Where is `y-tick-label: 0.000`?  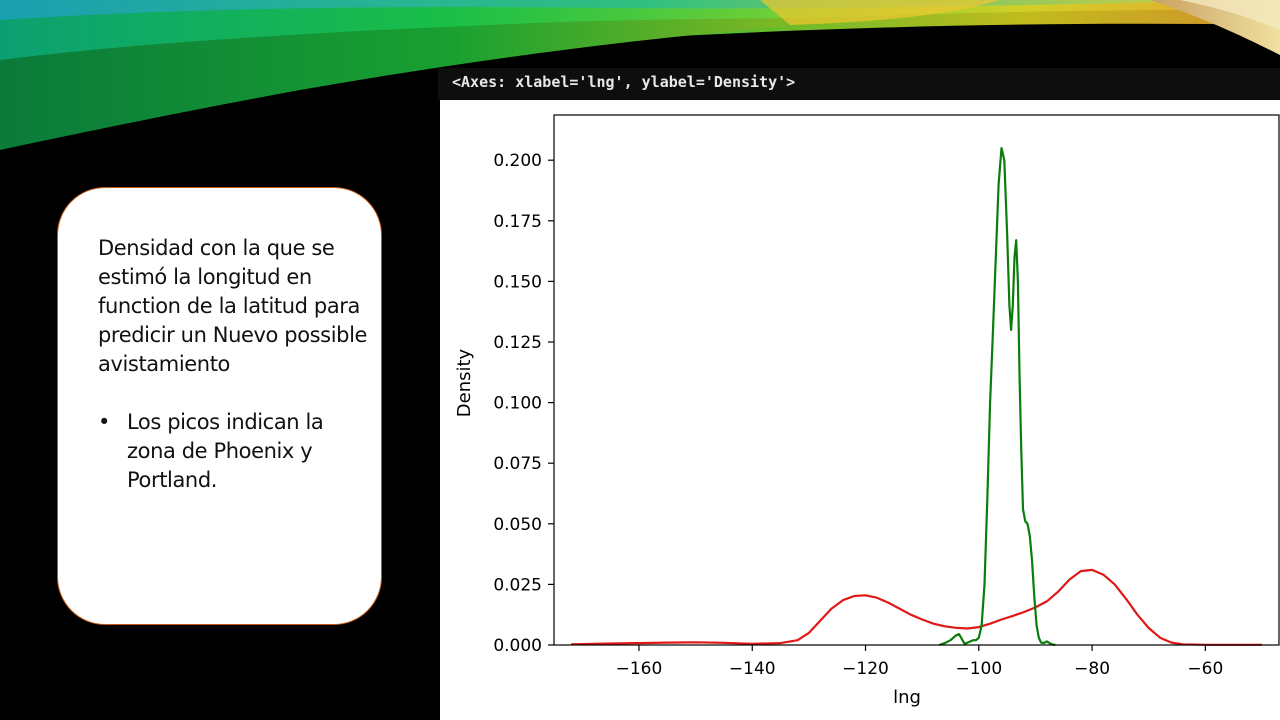
y-tick-label: 0.000 is located at coordinates (517, 646).